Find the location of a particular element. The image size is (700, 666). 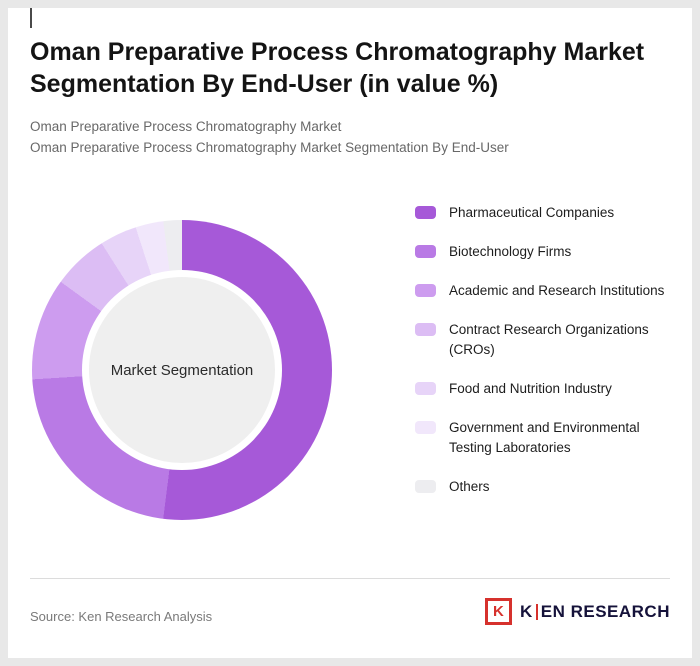

legend-item: Pharmaceutical Companies is located at coordinates (542, 213).